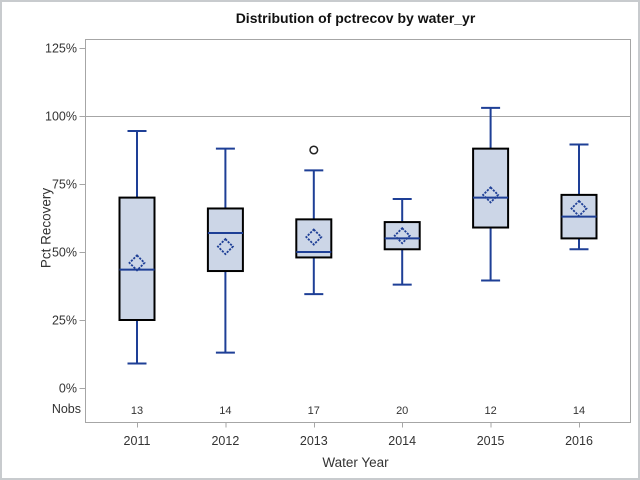 This screenshot has height=480, width=640. What do you see at coordinates (491, 441) in the screenshot?
I see `x-tick-label-2015: 2015` at bounding box center [491, 441].